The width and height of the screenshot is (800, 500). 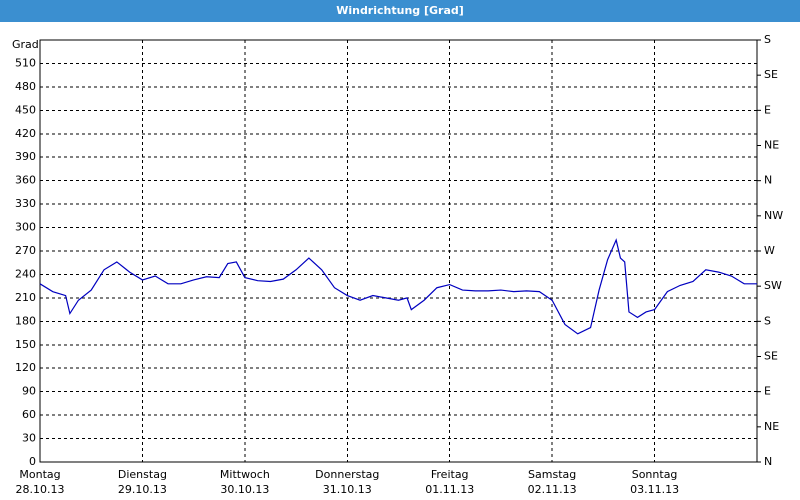 I want to click on x-tick-label: Mittwoch, so click(x=245, y=474).